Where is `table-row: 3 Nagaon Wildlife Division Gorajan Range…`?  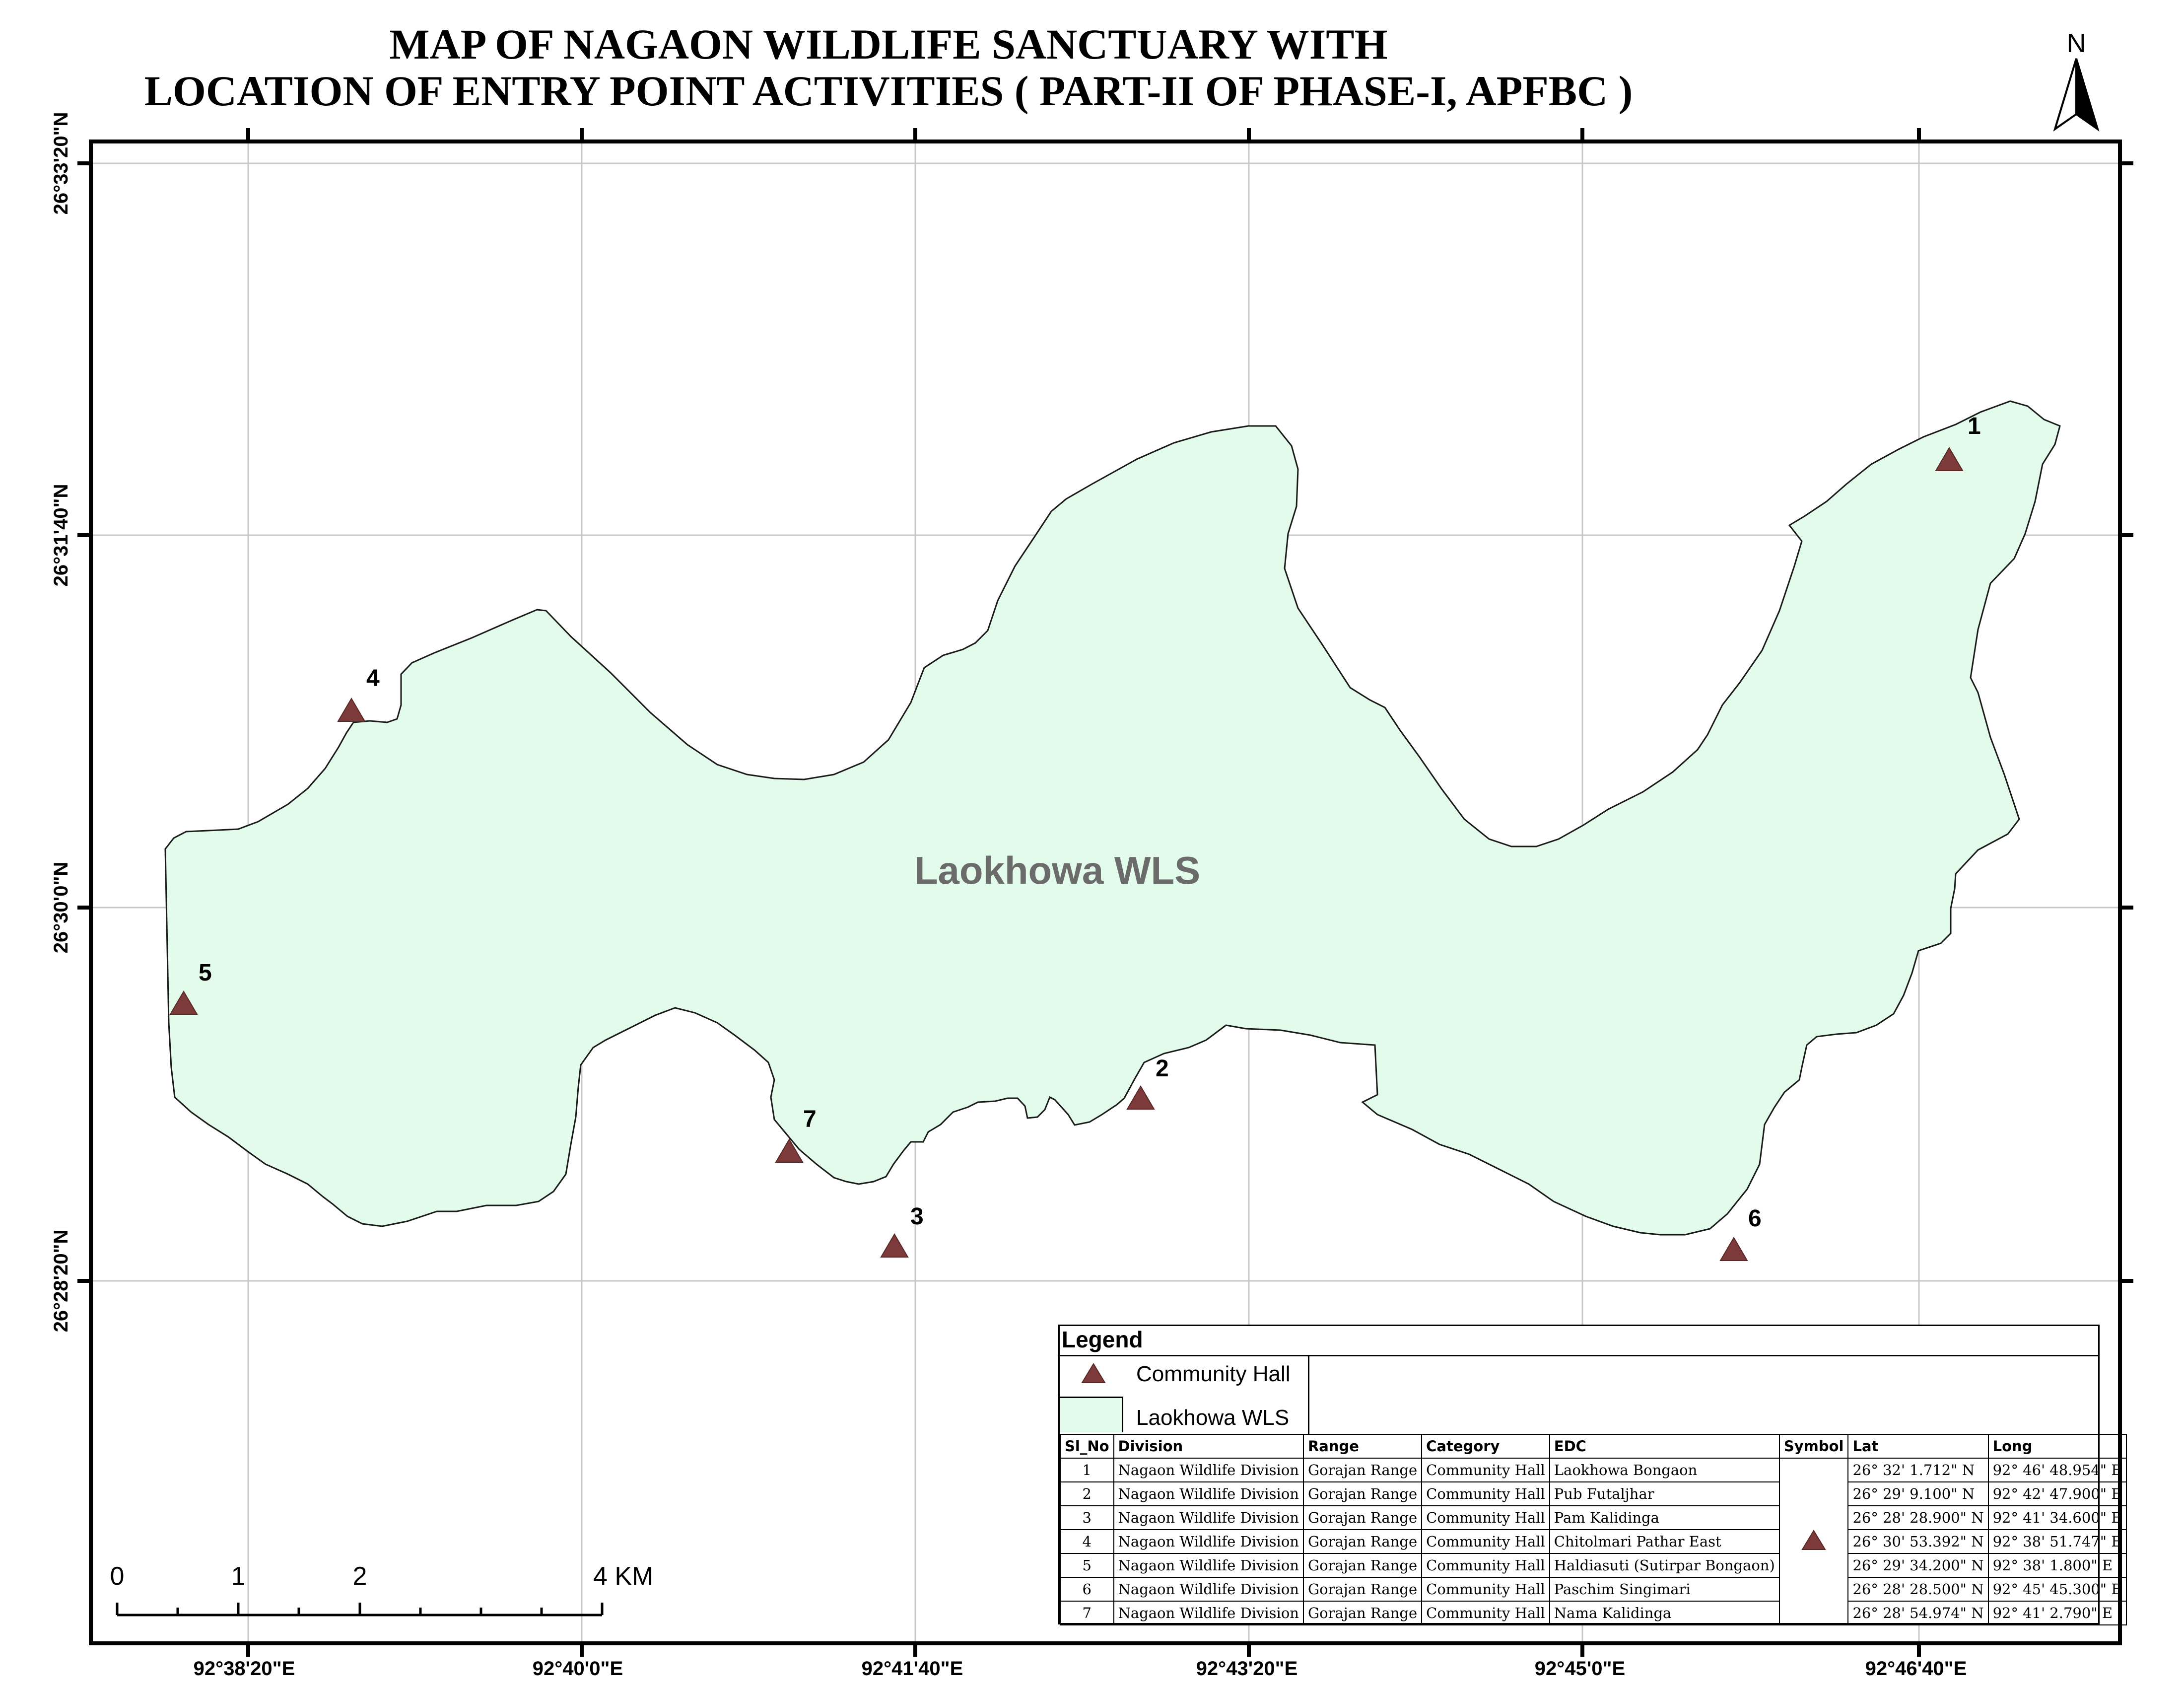 table-row: 3 Nagaon Wildlife Division Gorajan Range… is located at coordinates (1593, 1517).